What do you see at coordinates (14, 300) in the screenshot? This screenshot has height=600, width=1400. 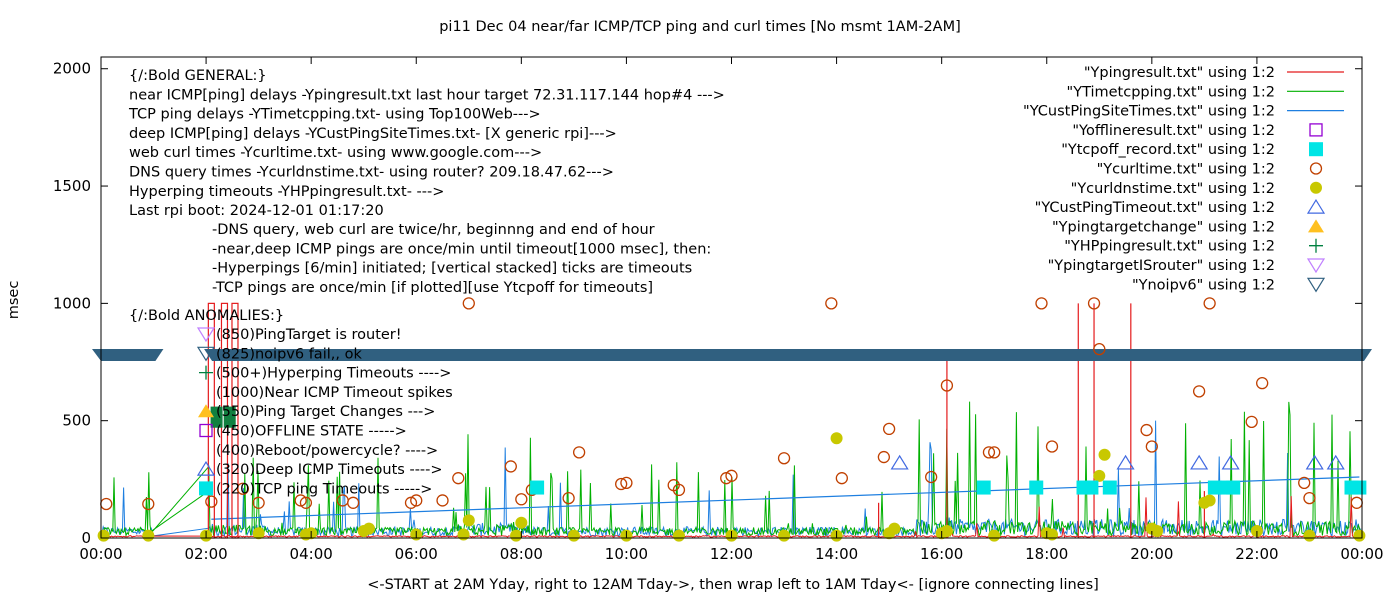 I see `y-axis-label: msec` at bounding box center [14, 300].